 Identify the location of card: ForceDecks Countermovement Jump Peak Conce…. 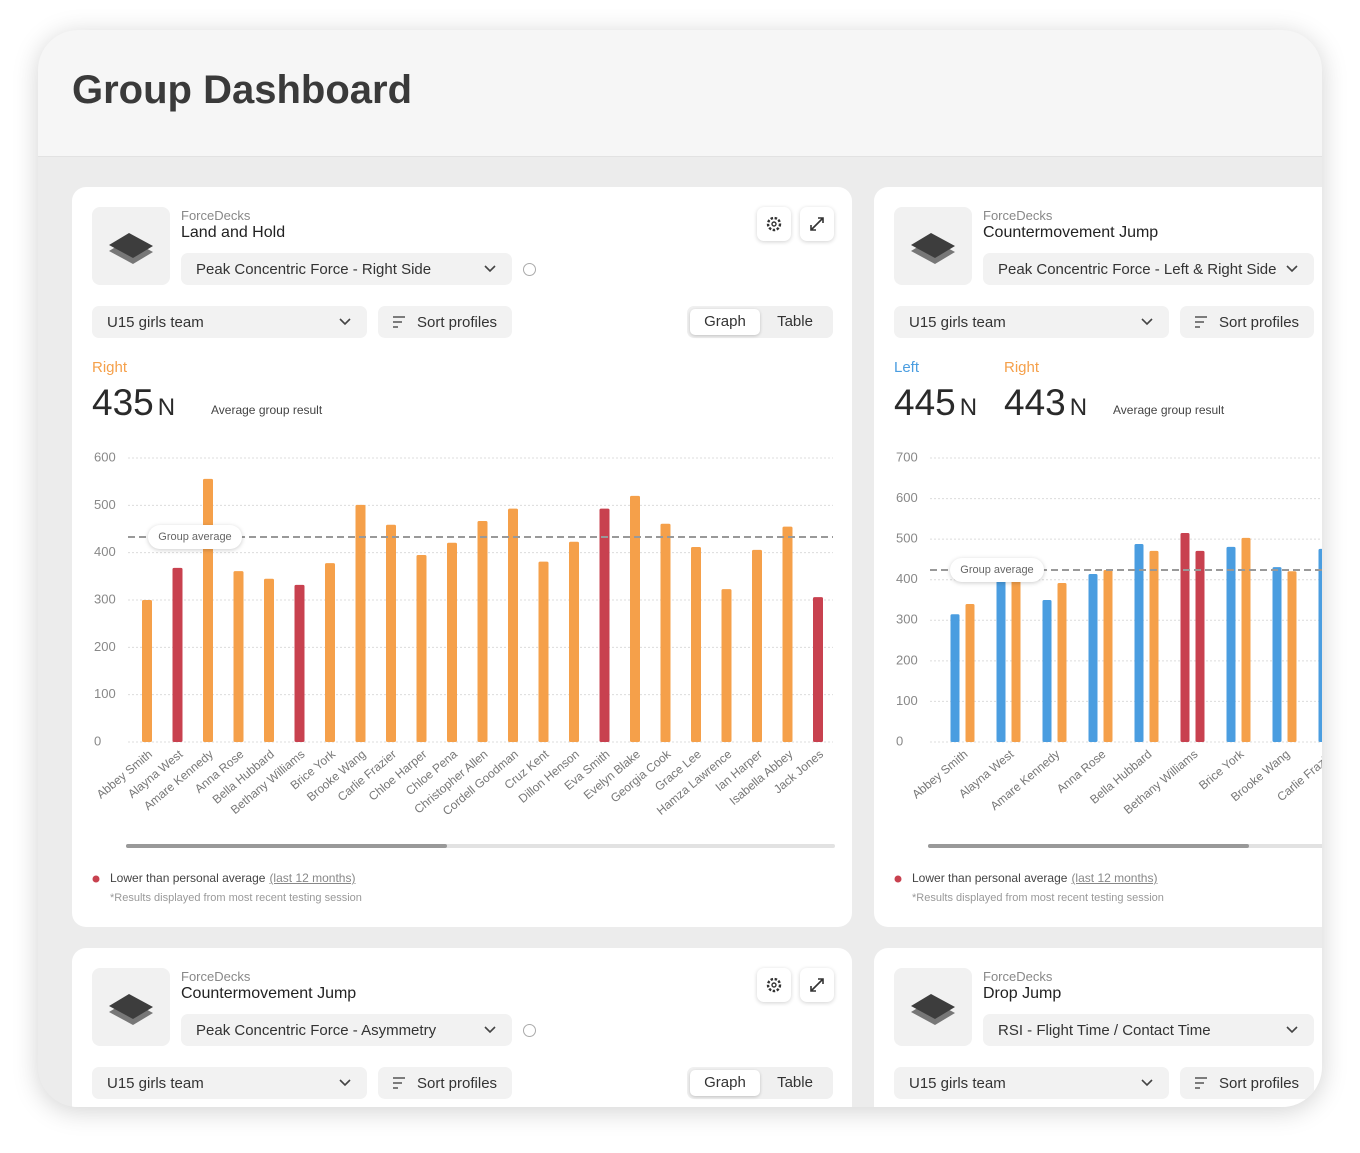
(462, 1027).